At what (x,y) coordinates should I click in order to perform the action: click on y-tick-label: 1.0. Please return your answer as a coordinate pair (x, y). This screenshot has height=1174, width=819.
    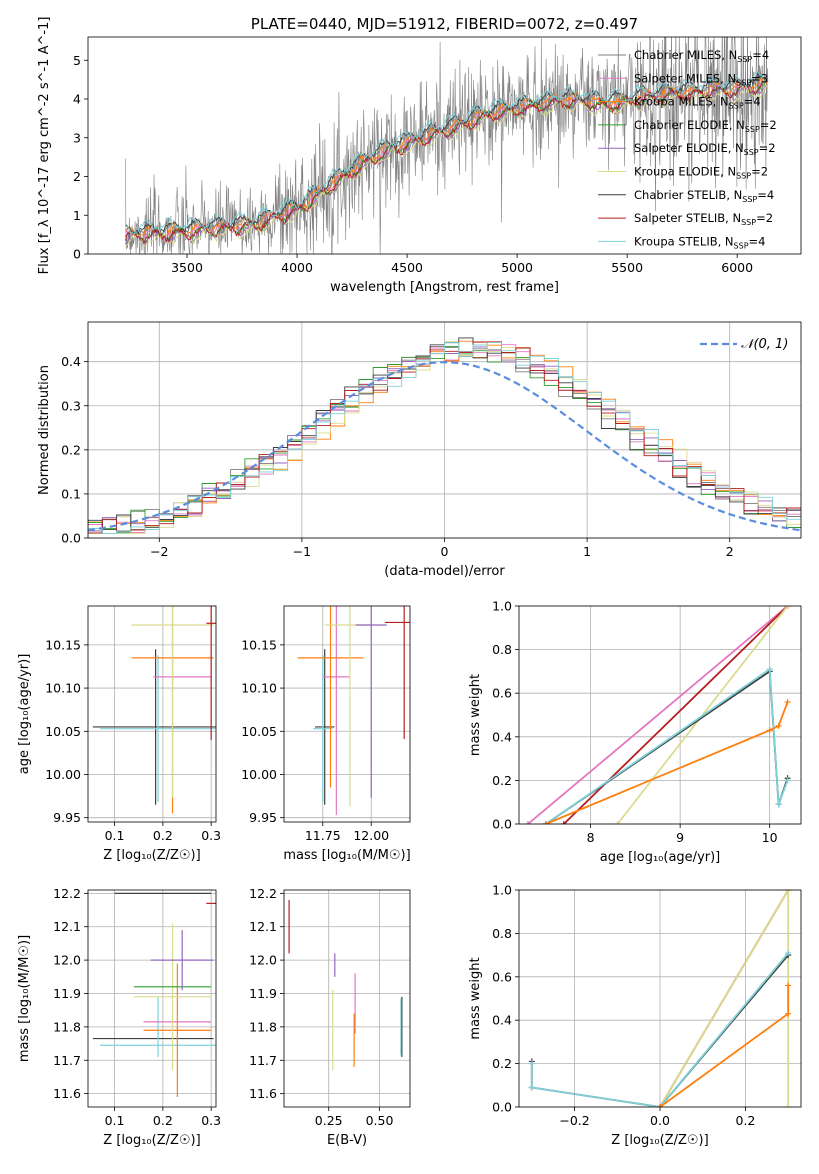
    Looking at the image, I should click on (502, 890).